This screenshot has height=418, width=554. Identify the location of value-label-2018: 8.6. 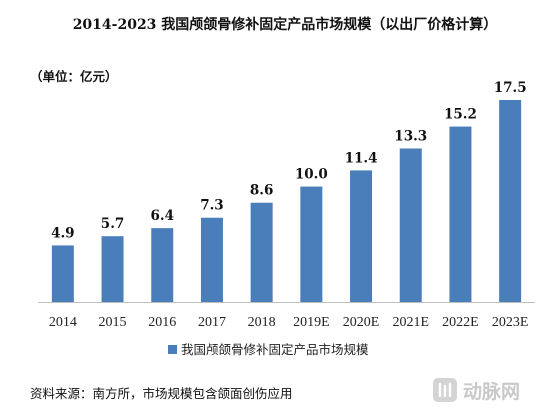
(262, 191).